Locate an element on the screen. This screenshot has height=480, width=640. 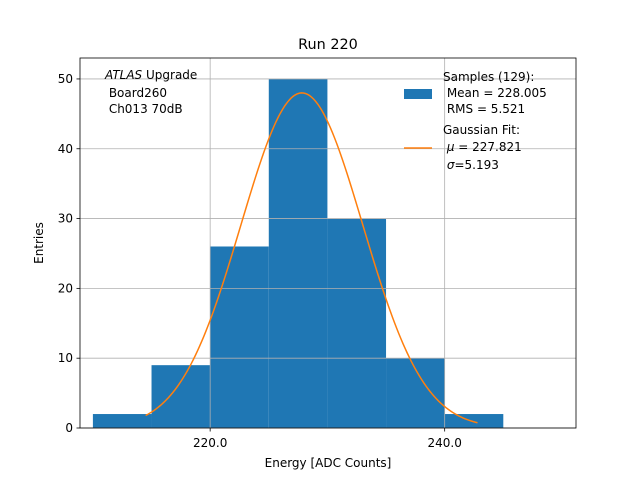
y-axis-label: Entries is located at coordinates (39, 243).